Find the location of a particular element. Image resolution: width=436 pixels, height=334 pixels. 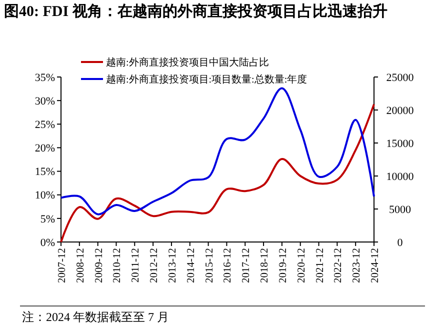

y2-tick-label: 15000 is located at coordinates (400, 144).